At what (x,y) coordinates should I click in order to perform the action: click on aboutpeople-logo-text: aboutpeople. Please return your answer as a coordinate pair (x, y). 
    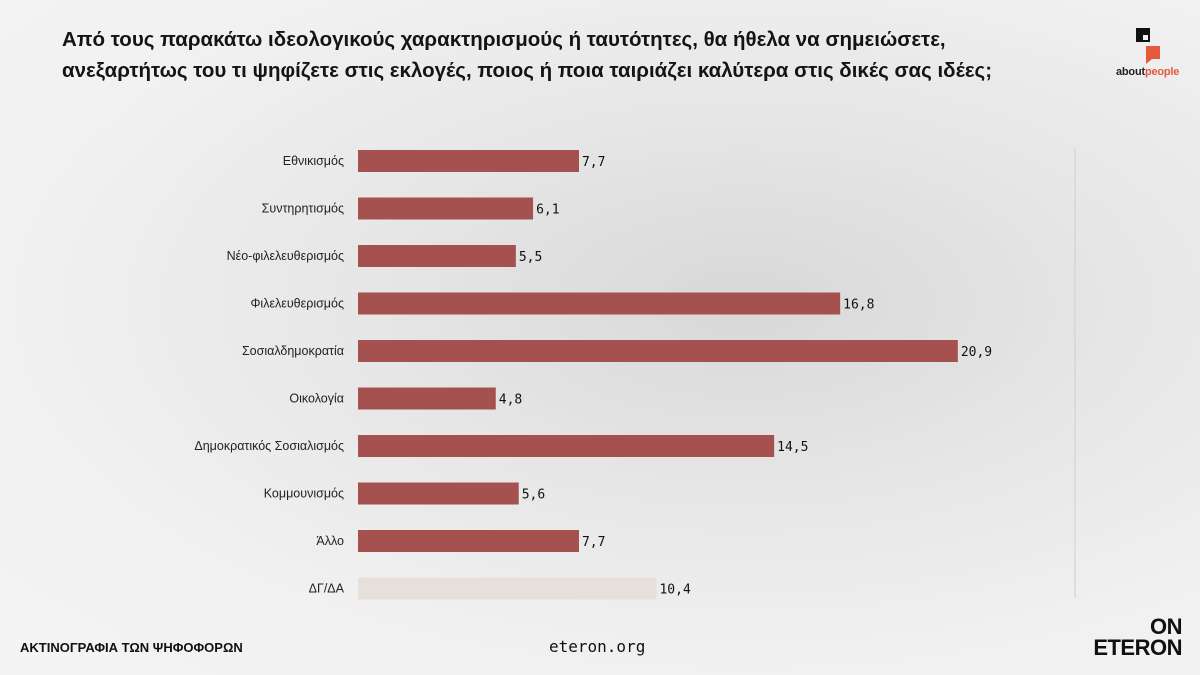
    Looking at the image, I should click on (1147, 72).